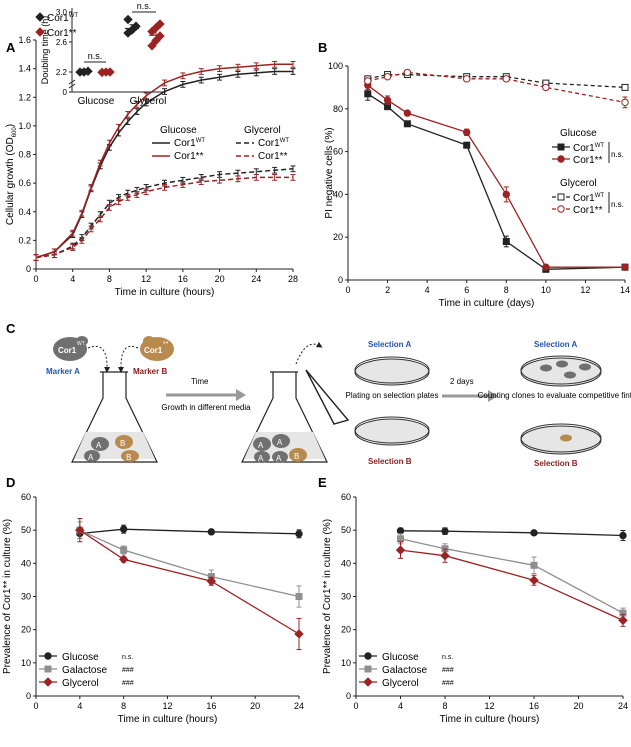 The width and height of the screenshot is (631, 747). Describe the element at coordinates (346, 597) in the screenshot. I see `panel-e-y-tick-label: 30` at that location.